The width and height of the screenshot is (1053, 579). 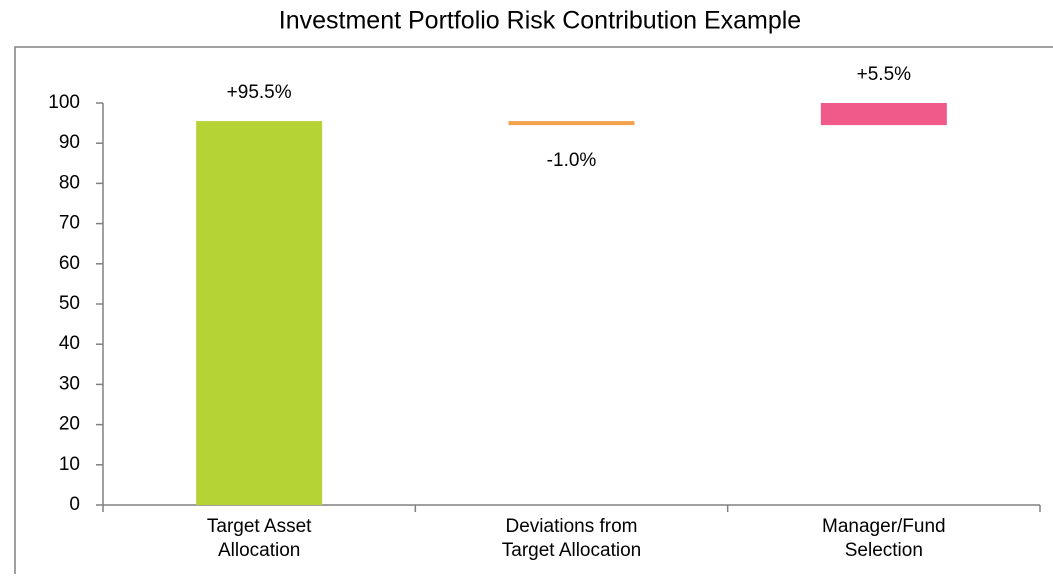 I want to click on value-label: +95.5%, so click(x=259, y=92).